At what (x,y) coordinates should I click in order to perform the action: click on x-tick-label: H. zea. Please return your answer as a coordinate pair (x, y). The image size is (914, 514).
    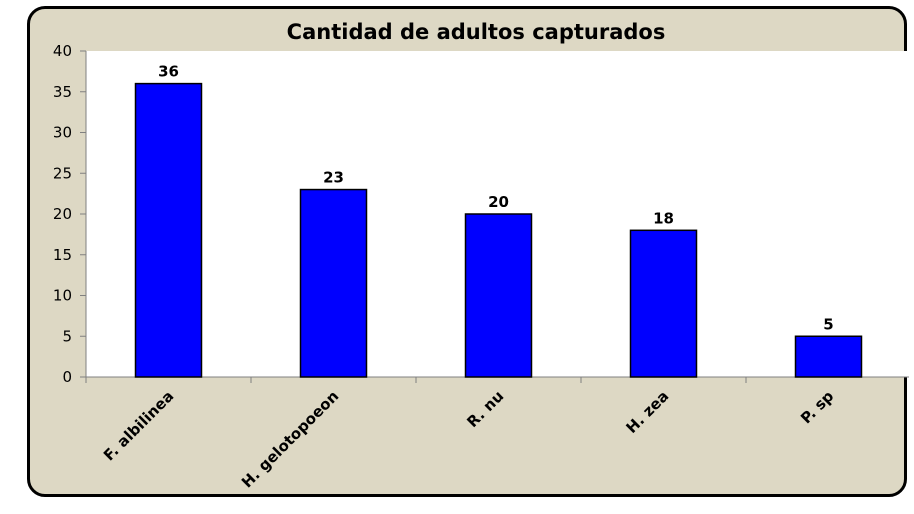
    Looking at the image, I should click on (647, 412).